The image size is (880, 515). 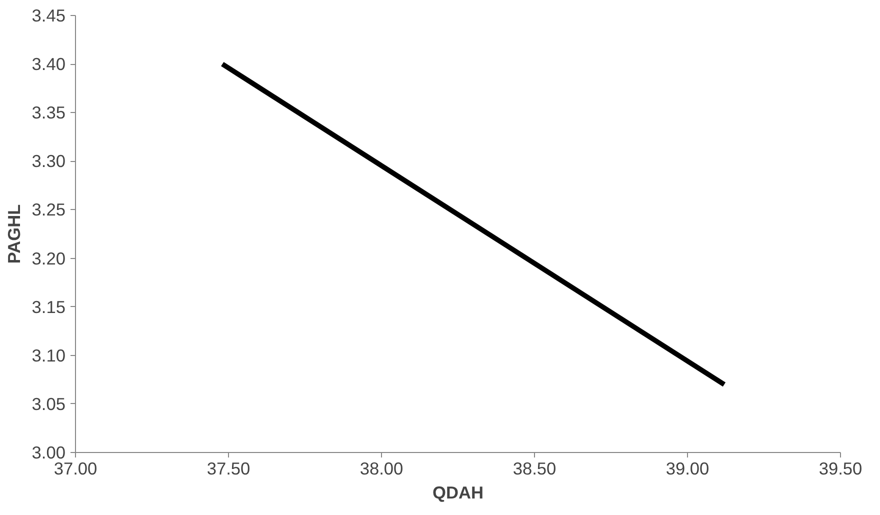 What do you see at coordinates (49, 306) in the screenshot?
I see `y-tick-label: 3.15` at bounding box center [49, 306].